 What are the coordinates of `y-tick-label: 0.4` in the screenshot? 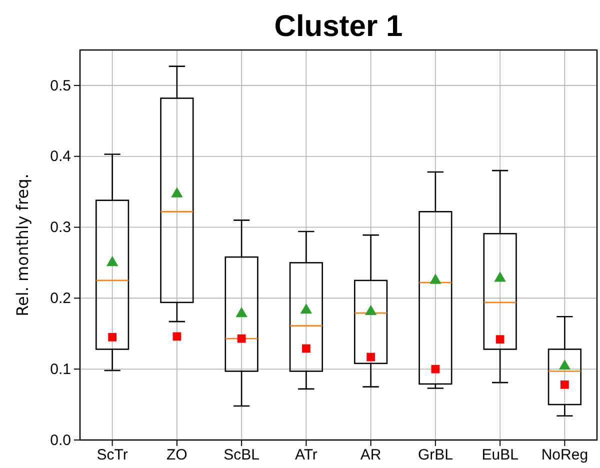 It's located at (60, 157).